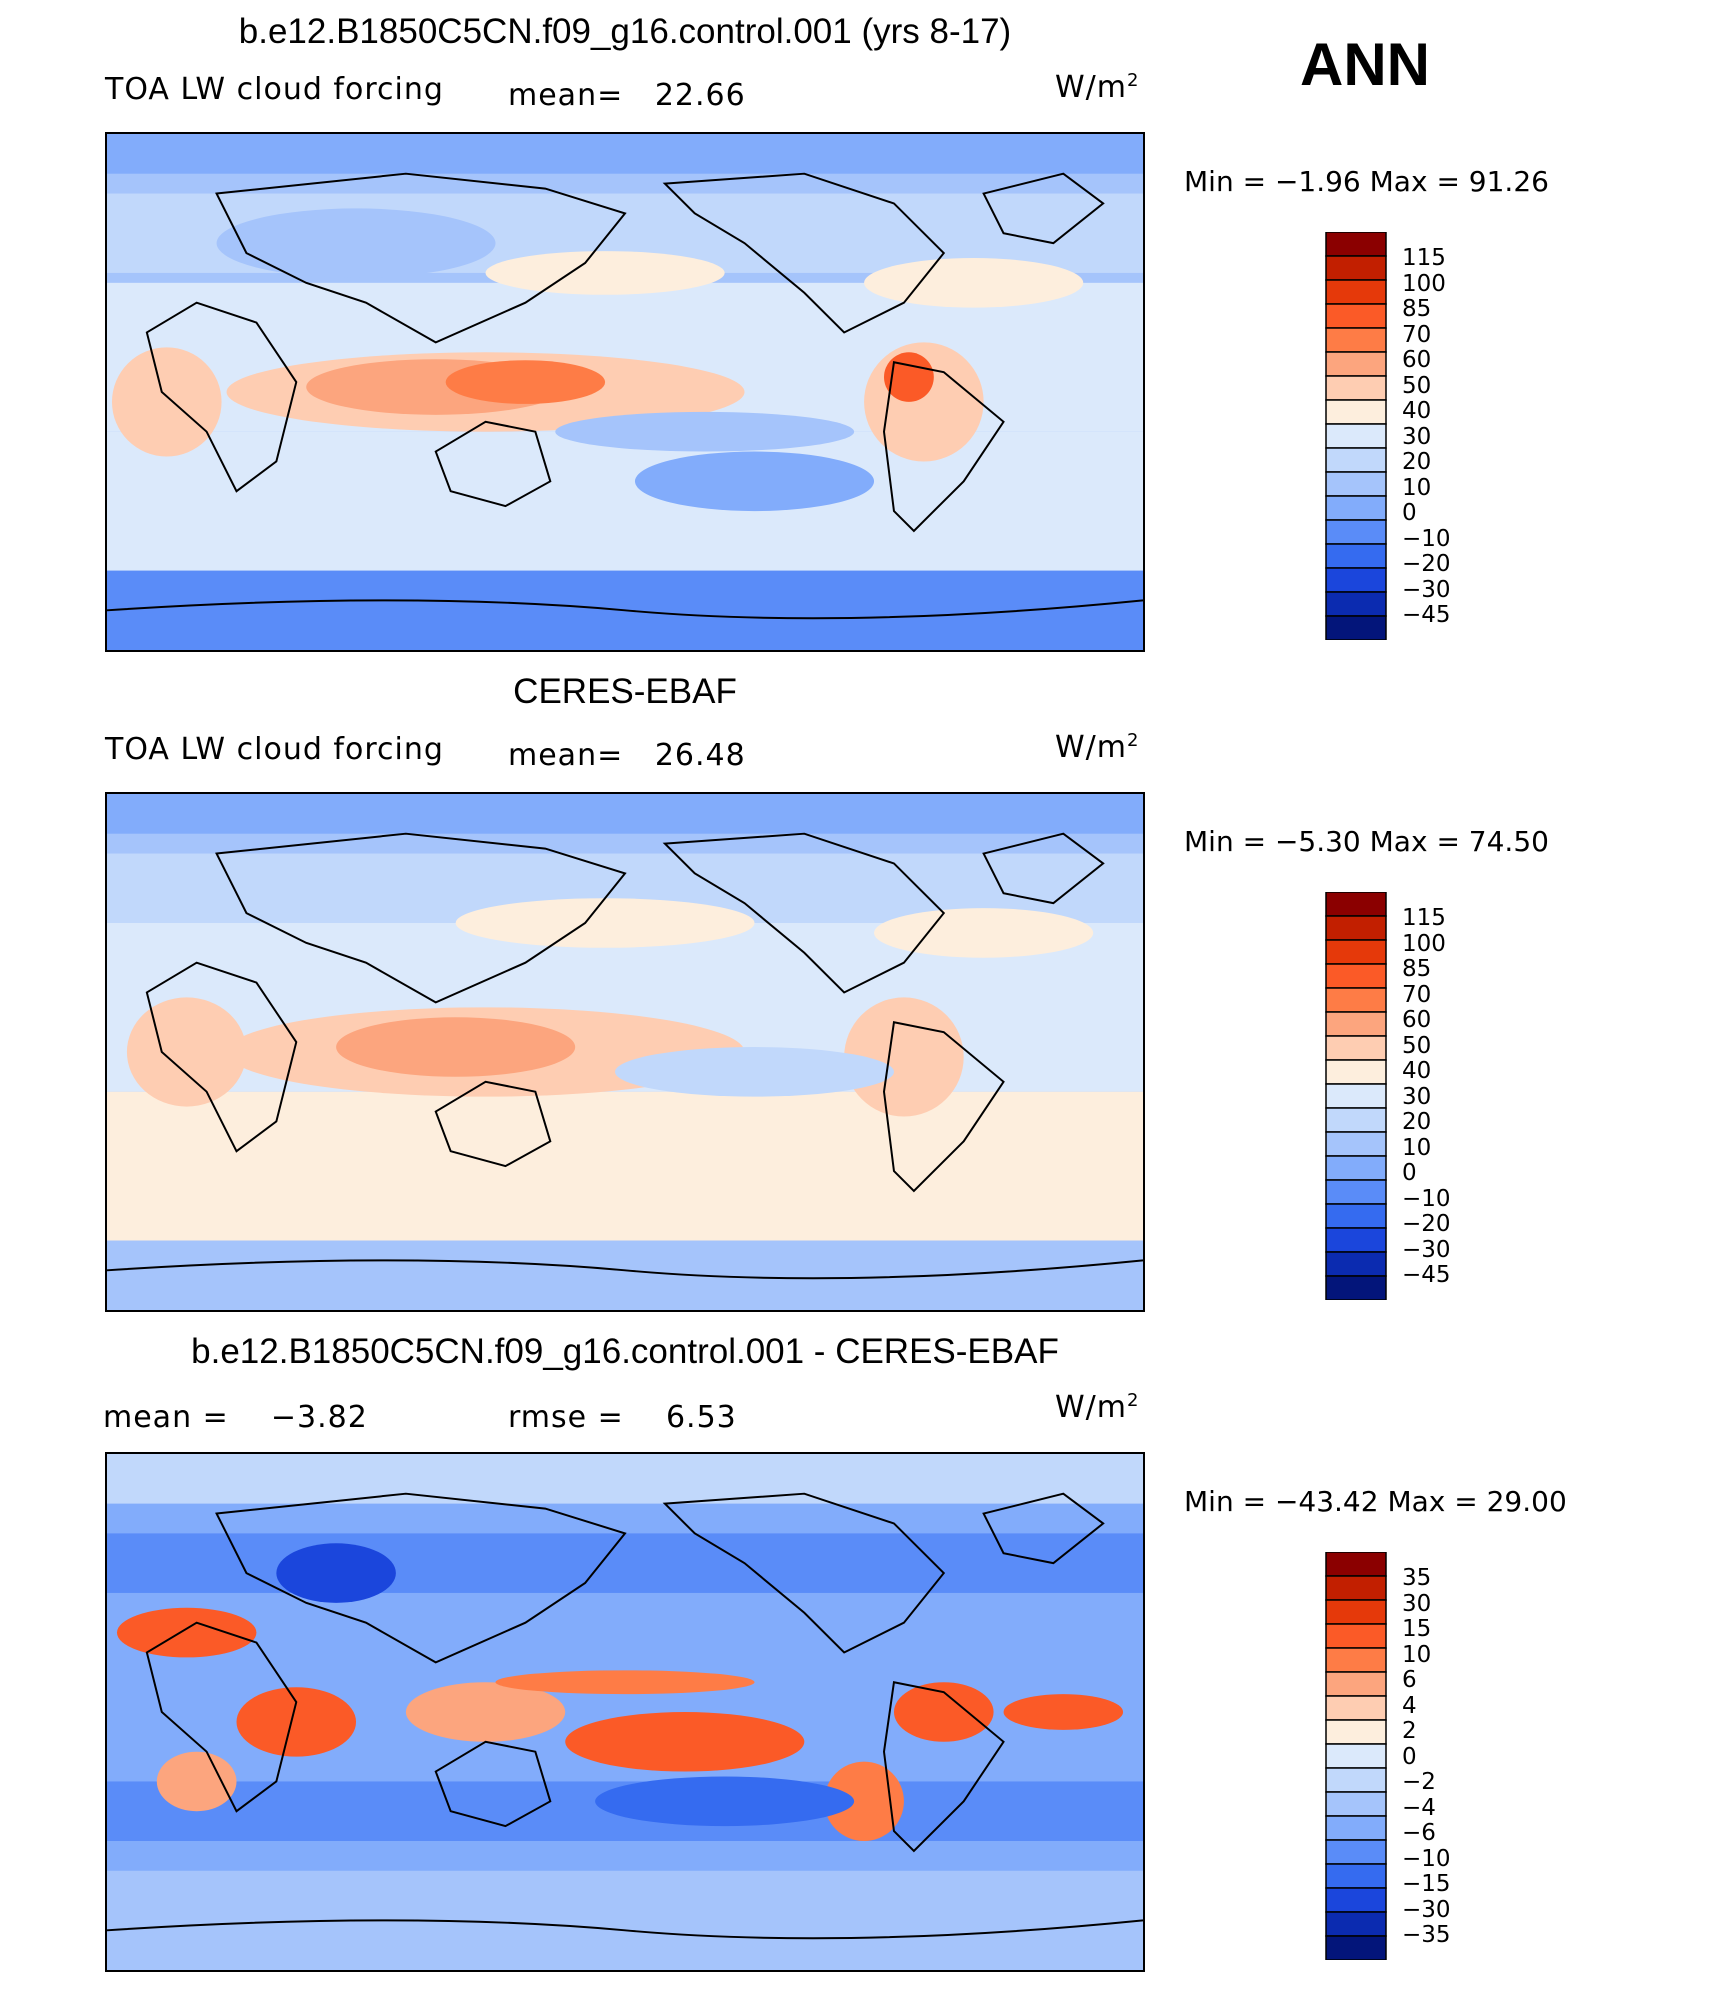 Image resolution: width=1710 pixels, height=1991 pixels. I want to click on panel2-field-label: TOA LW cloud forcing, so click(274, 749).